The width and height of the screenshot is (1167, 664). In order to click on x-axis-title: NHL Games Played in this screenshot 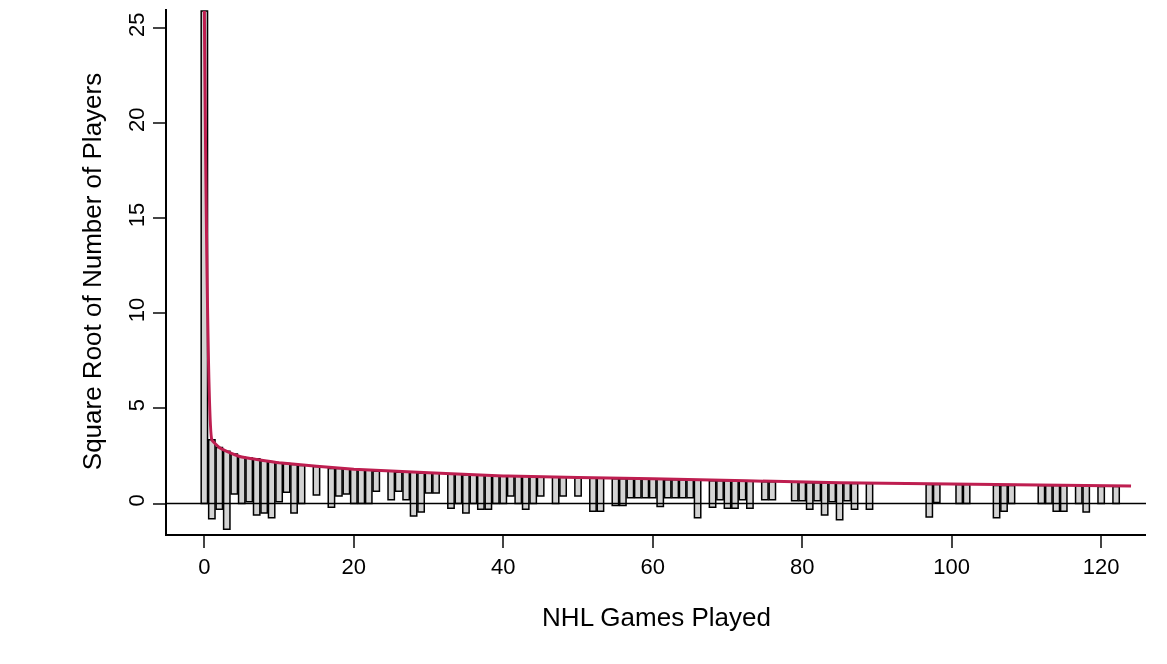, I will do `click(656, 617)`.